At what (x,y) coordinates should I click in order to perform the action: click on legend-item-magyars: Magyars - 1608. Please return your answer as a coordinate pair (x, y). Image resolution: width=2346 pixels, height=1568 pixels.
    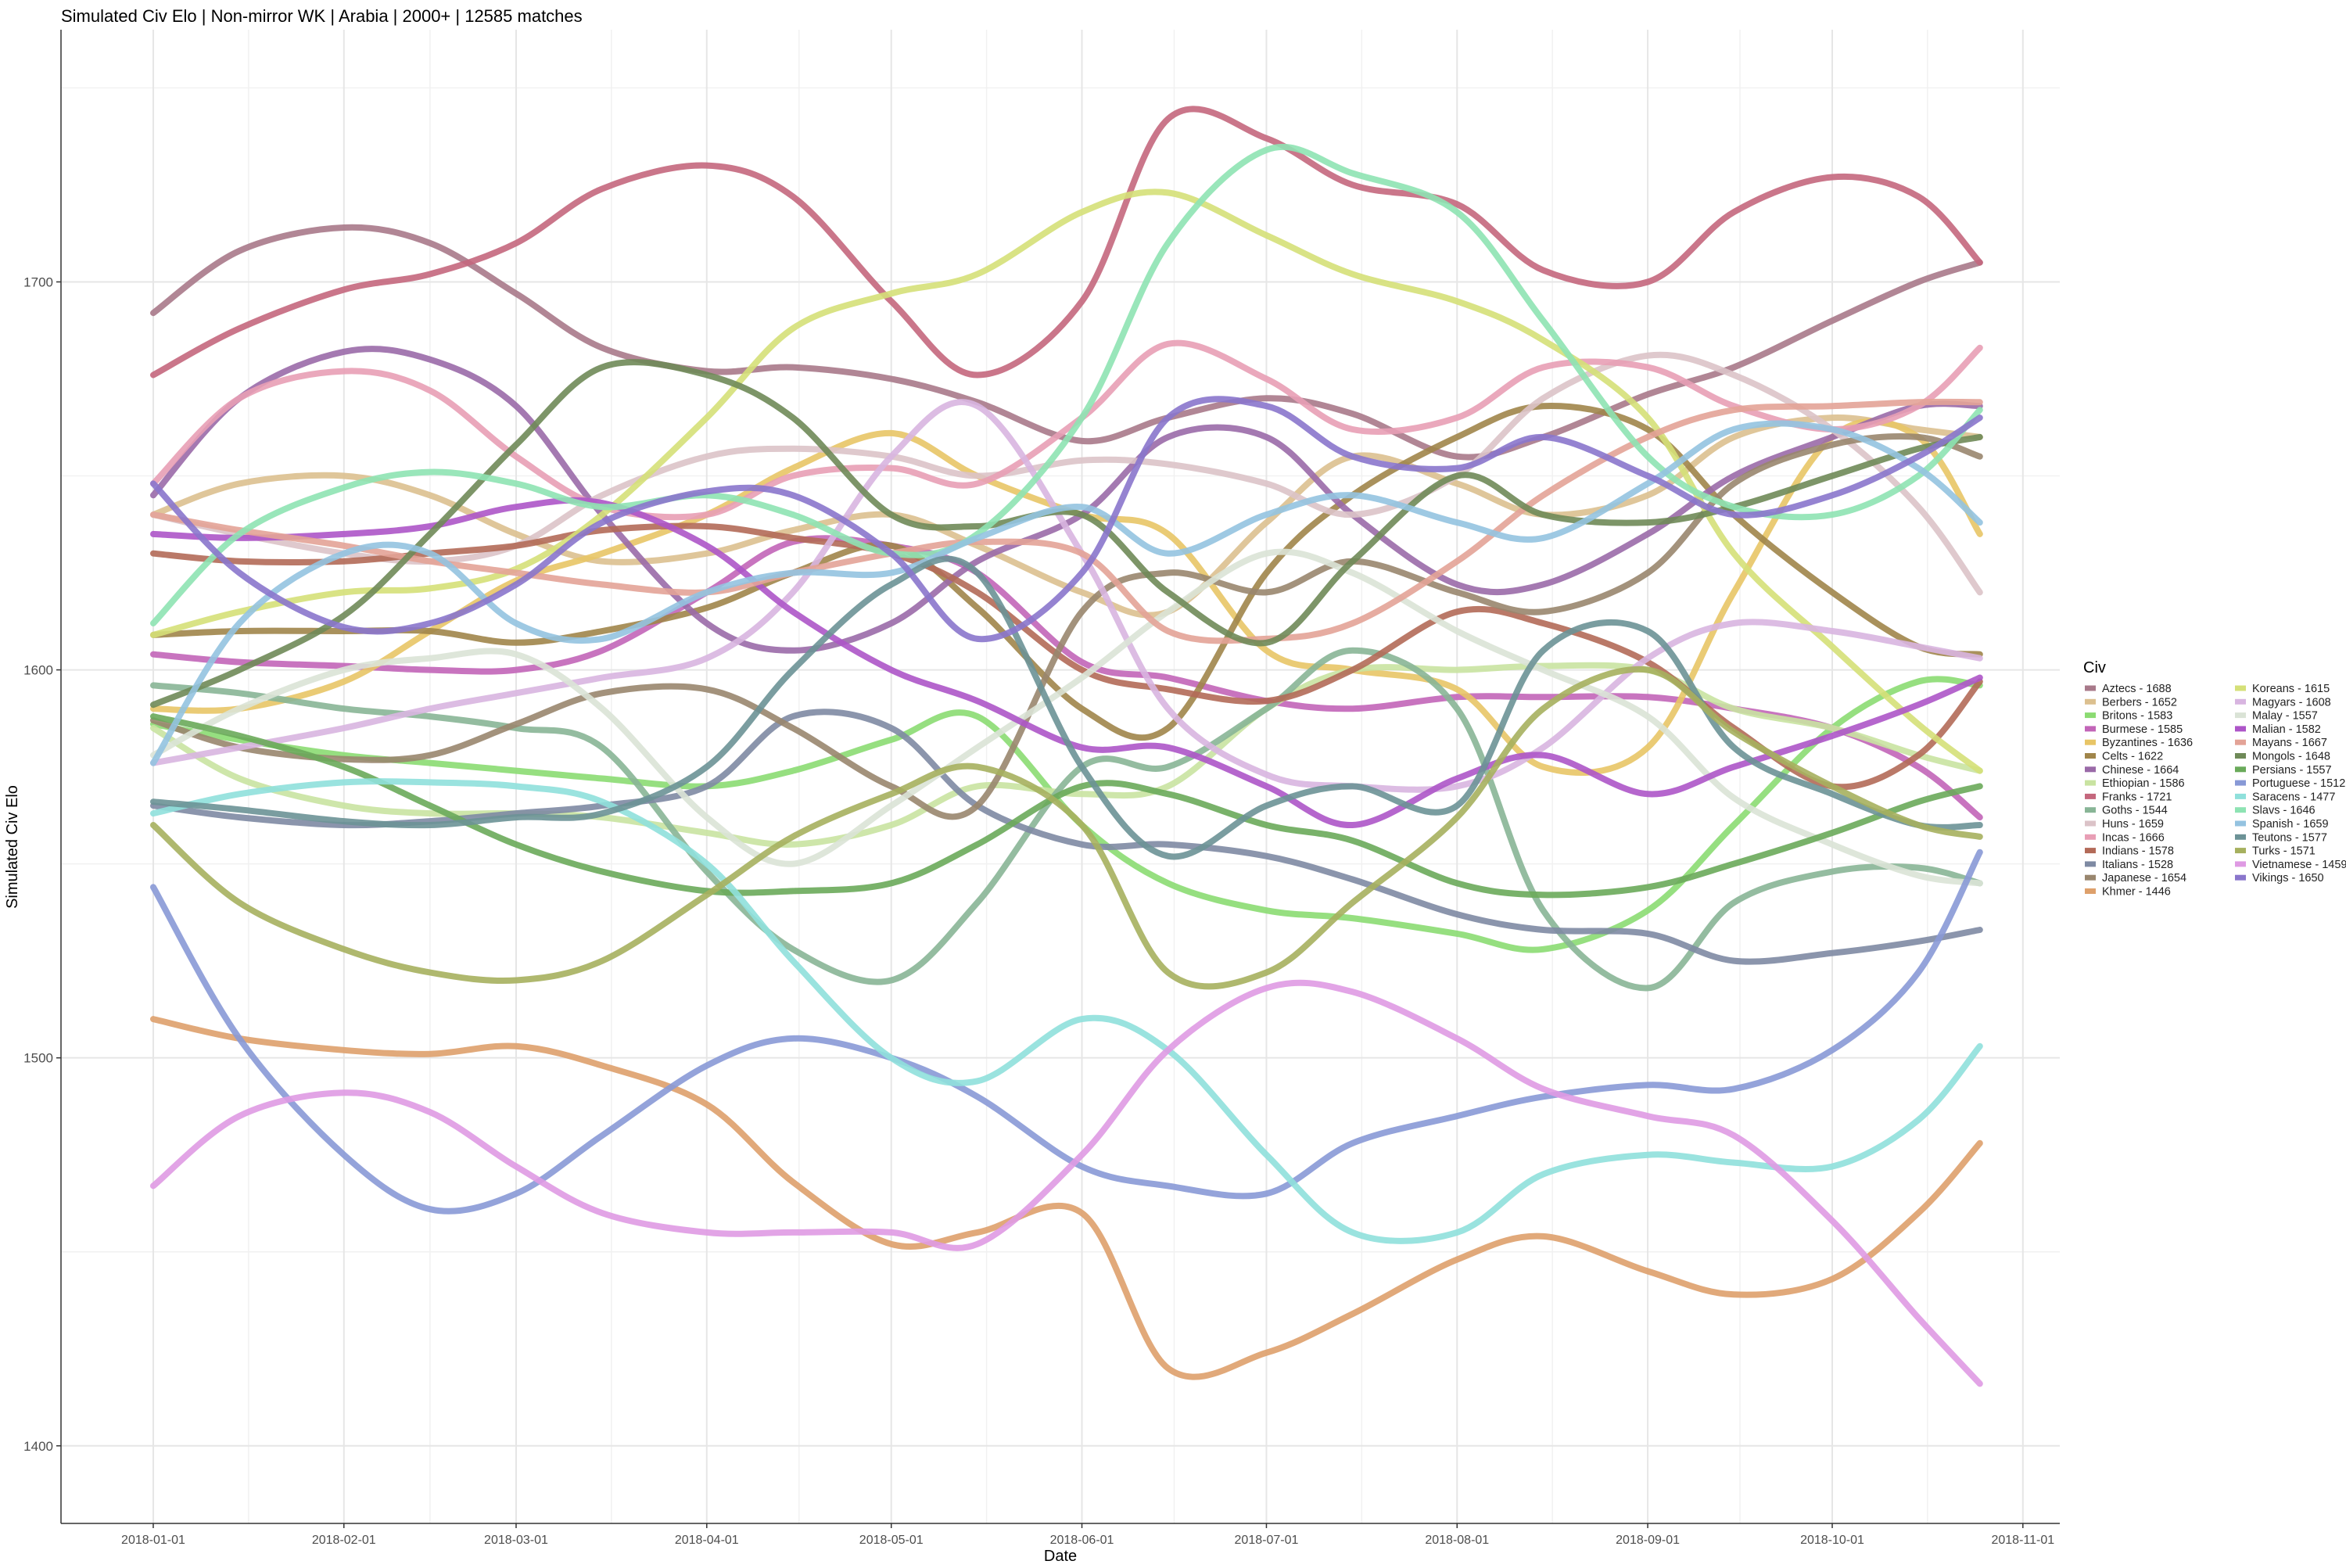
    Looking at the image, I should click on (2283, 702).